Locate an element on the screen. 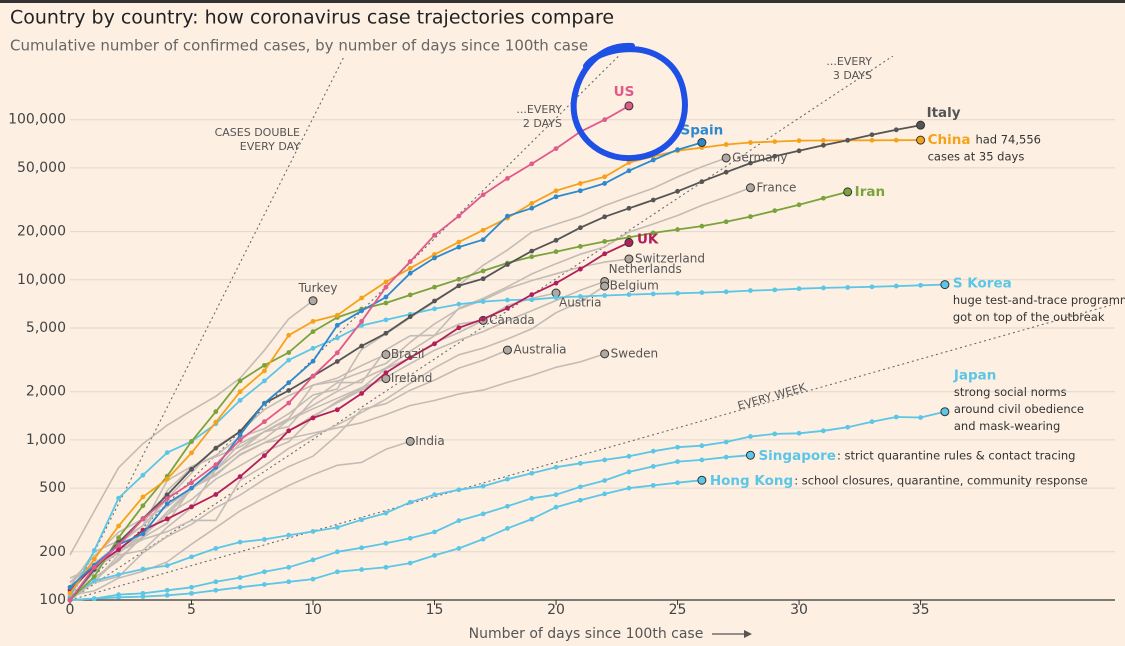 Image resolution: width=1125 pixels, height=646 pixels. x-axis-label: Number of days since 100th case is located at coordinates (586, 634).